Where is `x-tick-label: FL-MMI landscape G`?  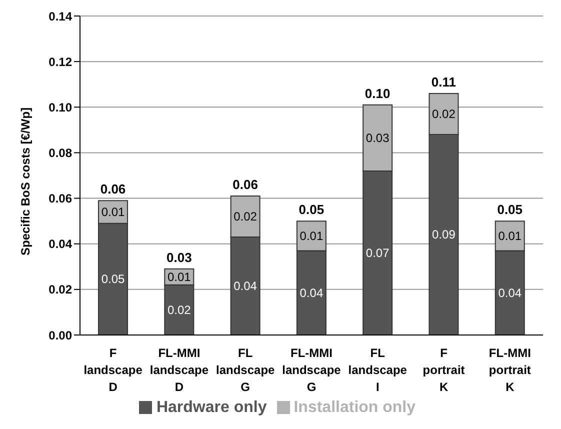
x-tick-label: FL-MMI landscape G is located at coordinates (312, 370).